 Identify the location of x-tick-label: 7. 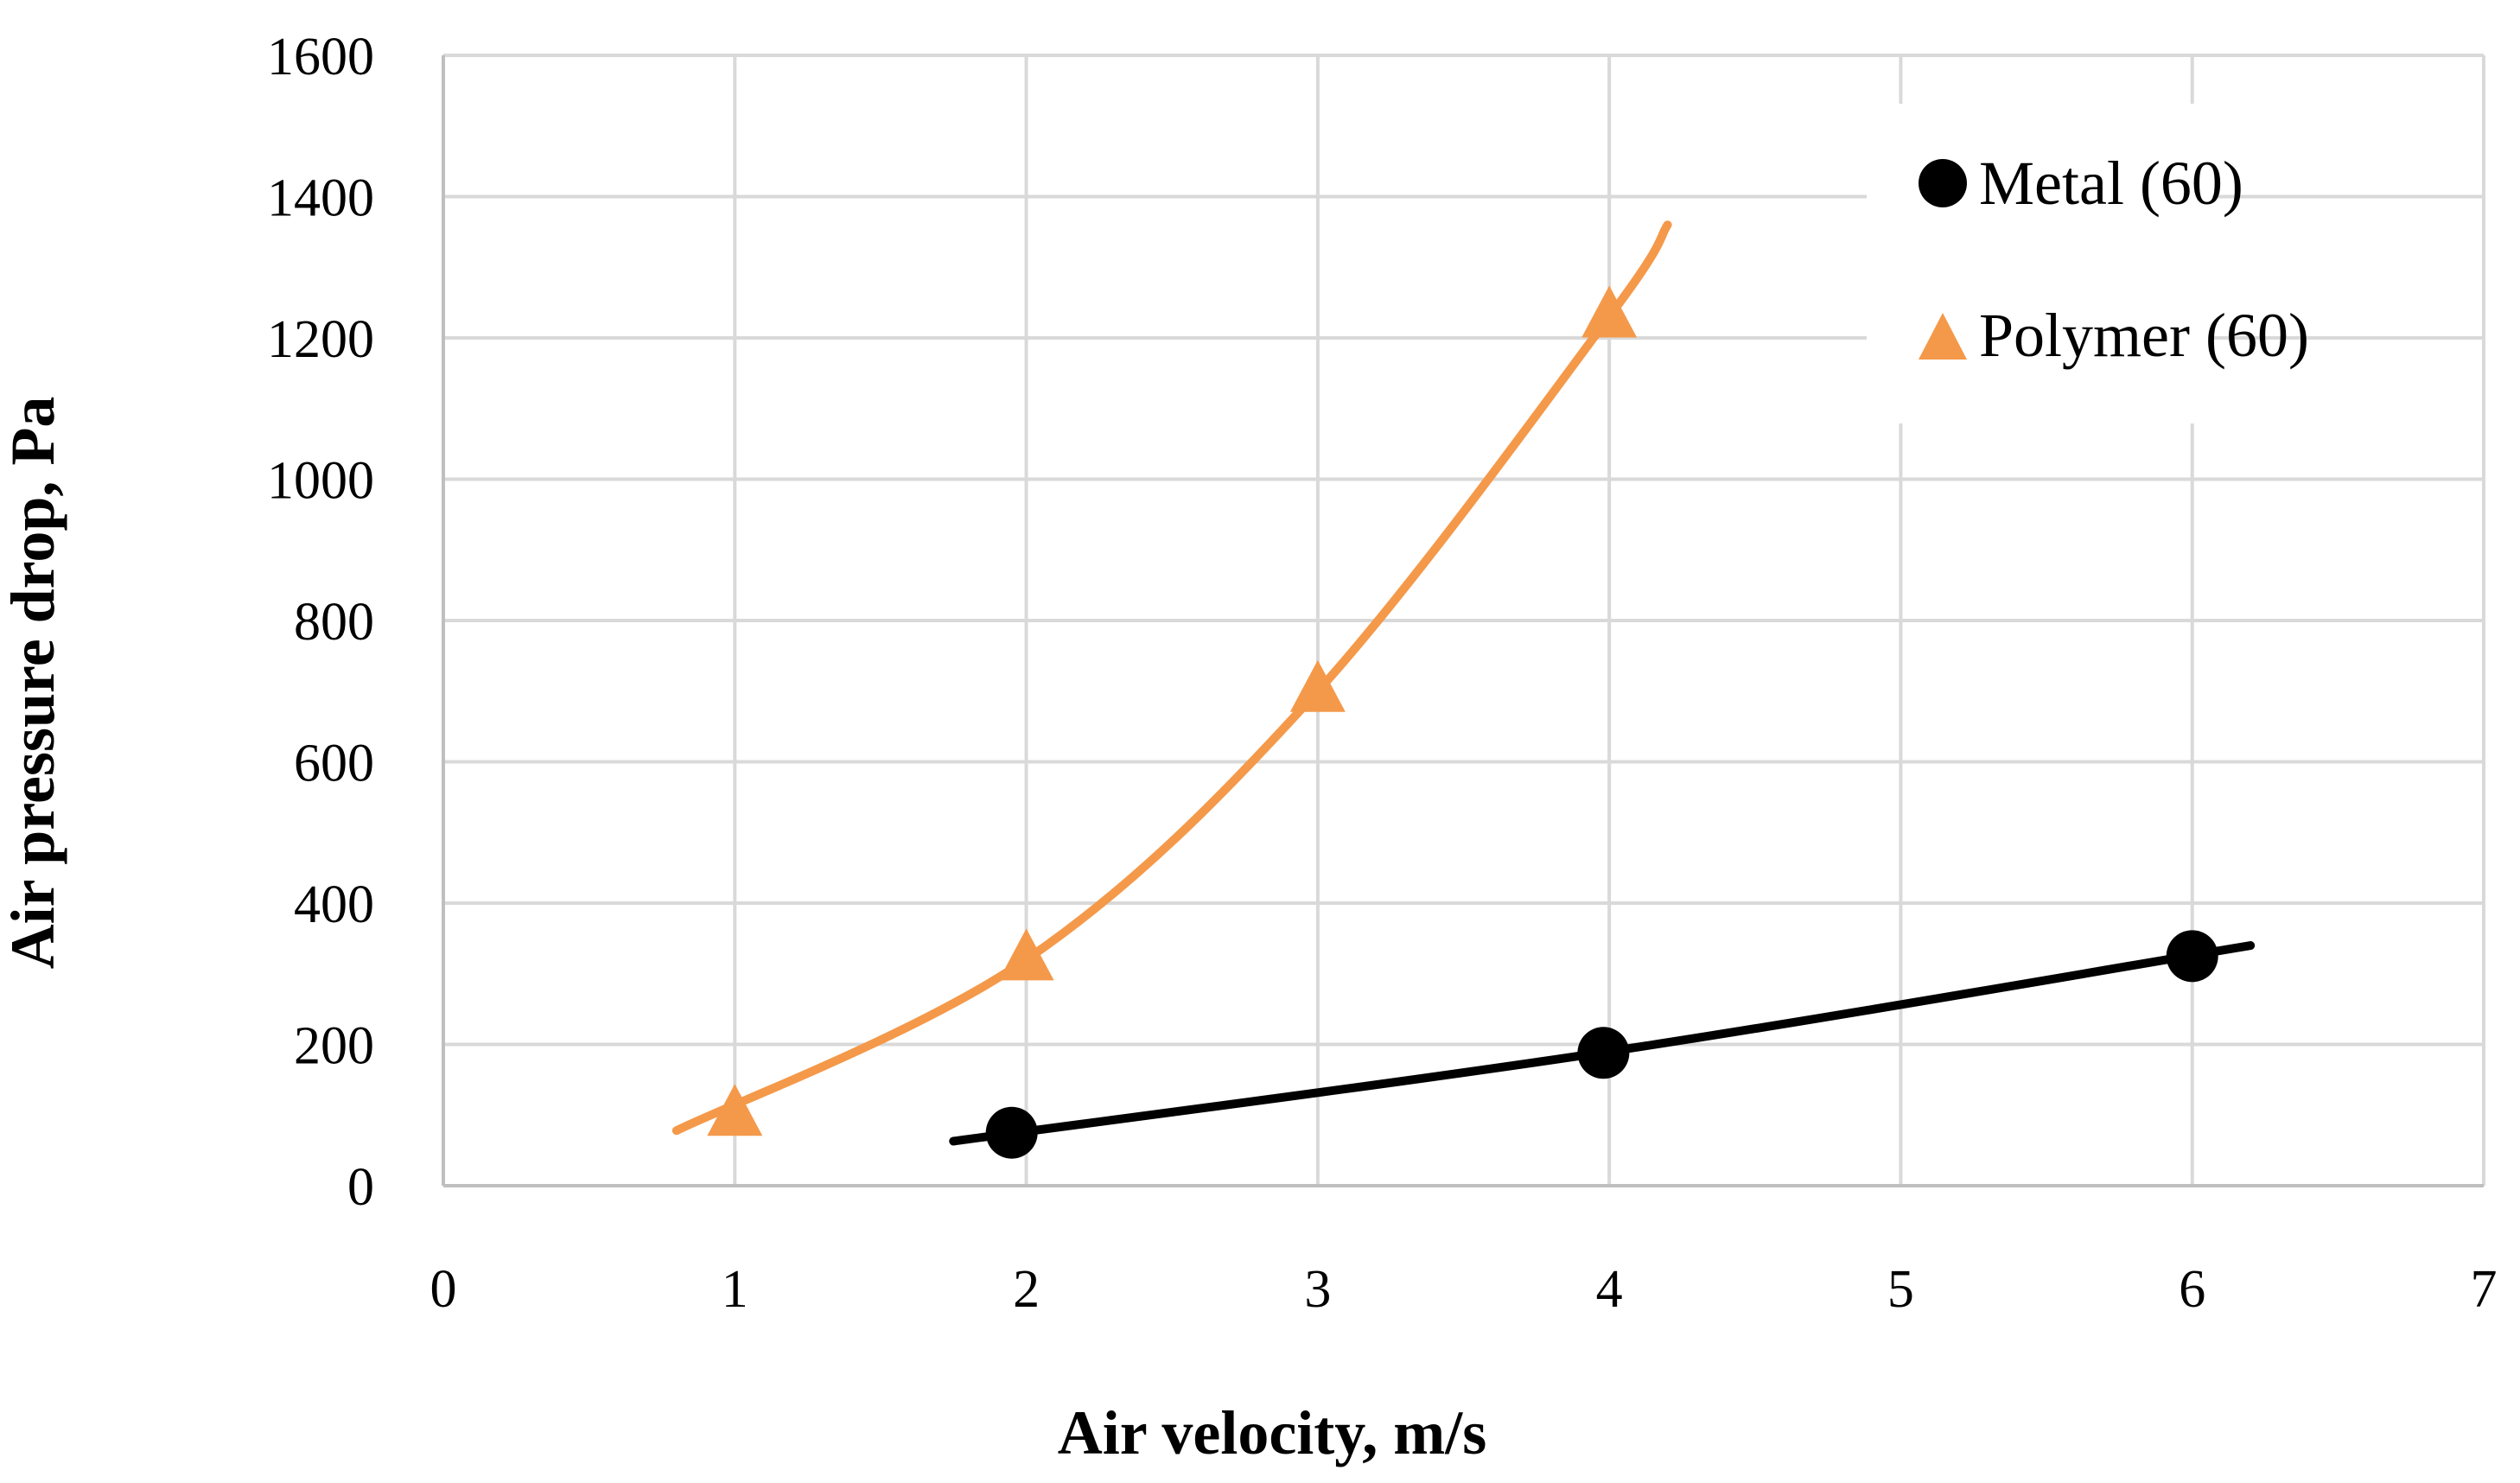
(2484, 1289).